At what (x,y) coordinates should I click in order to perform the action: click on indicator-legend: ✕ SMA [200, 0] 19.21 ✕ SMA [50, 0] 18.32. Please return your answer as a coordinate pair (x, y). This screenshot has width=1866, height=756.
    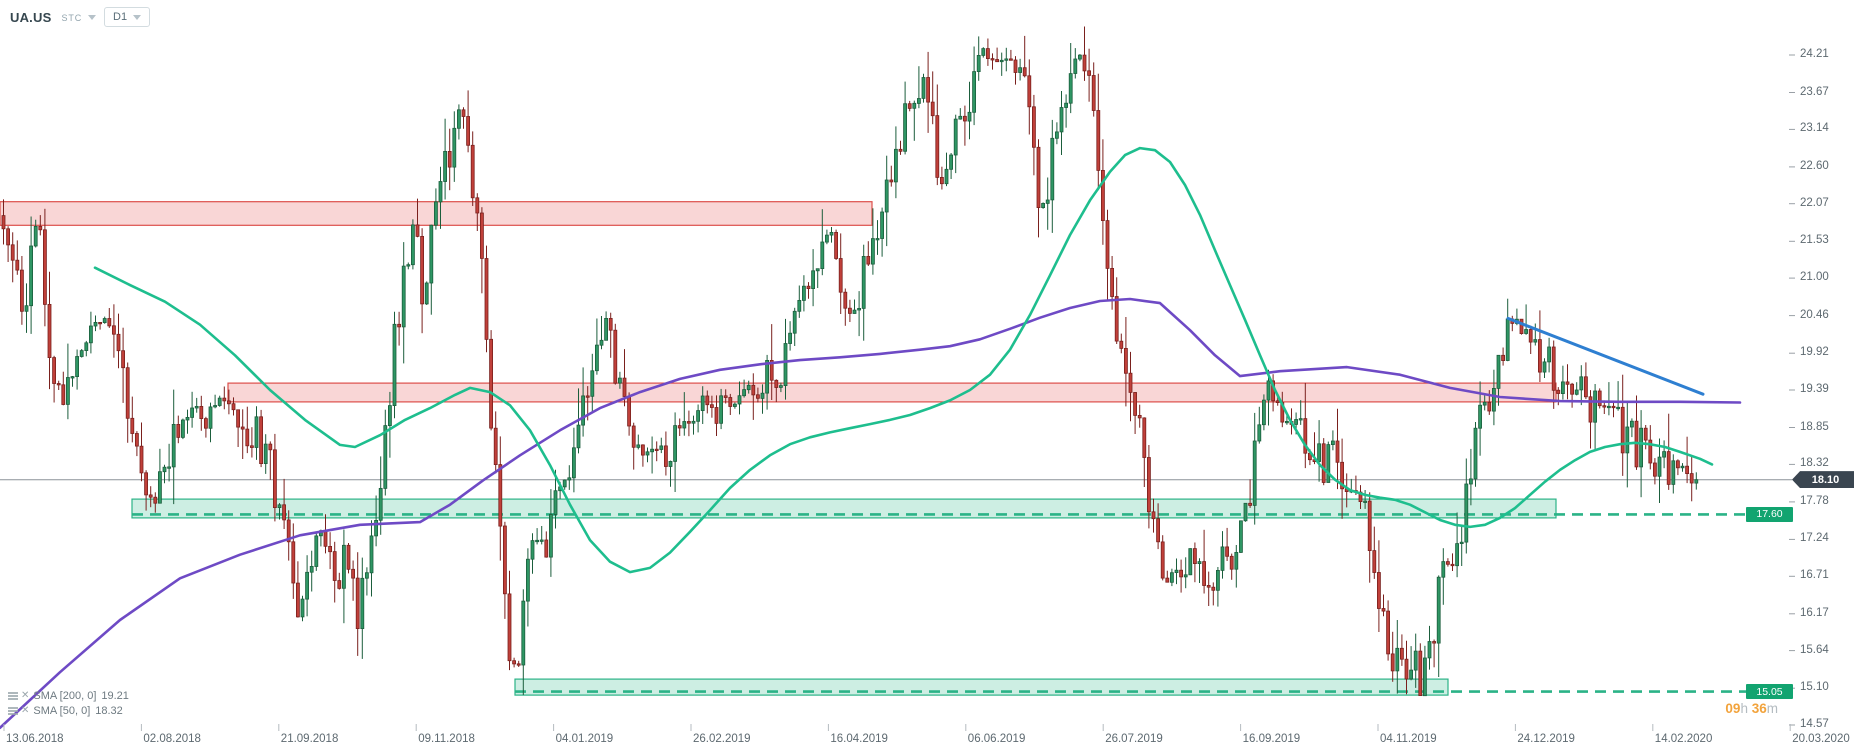
    Looking at the image, I should click on (68, 703).